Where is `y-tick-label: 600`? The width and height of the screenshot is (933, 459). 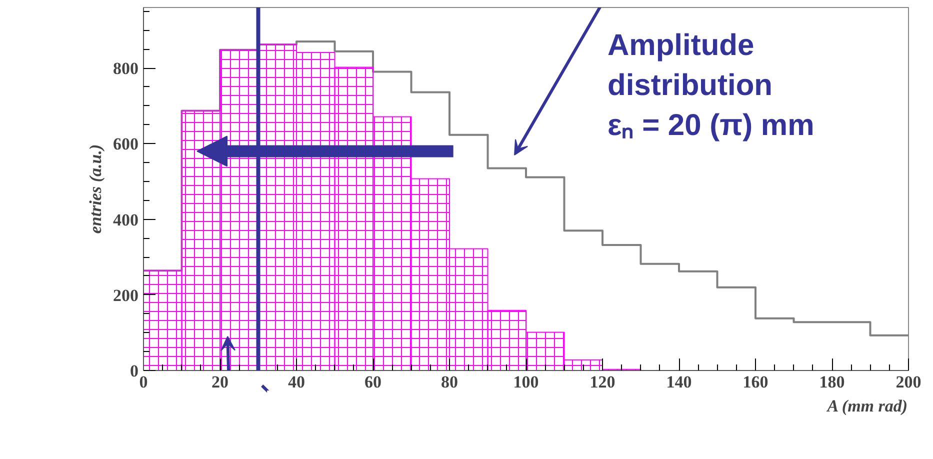
y-tick-label: 600 is located at coordinates (125, 144).